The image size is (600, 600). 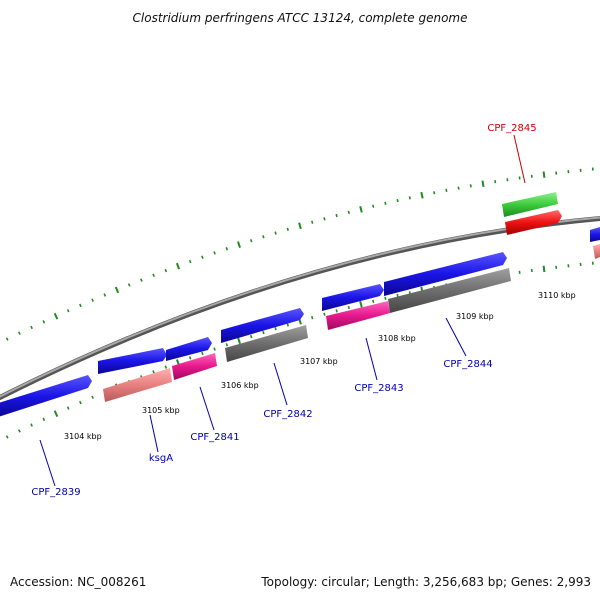 What do you see at coordinates (397, 338) in the screenshot?
I see `tick-label: 3108 kbp` at bounding box center [397, 338].